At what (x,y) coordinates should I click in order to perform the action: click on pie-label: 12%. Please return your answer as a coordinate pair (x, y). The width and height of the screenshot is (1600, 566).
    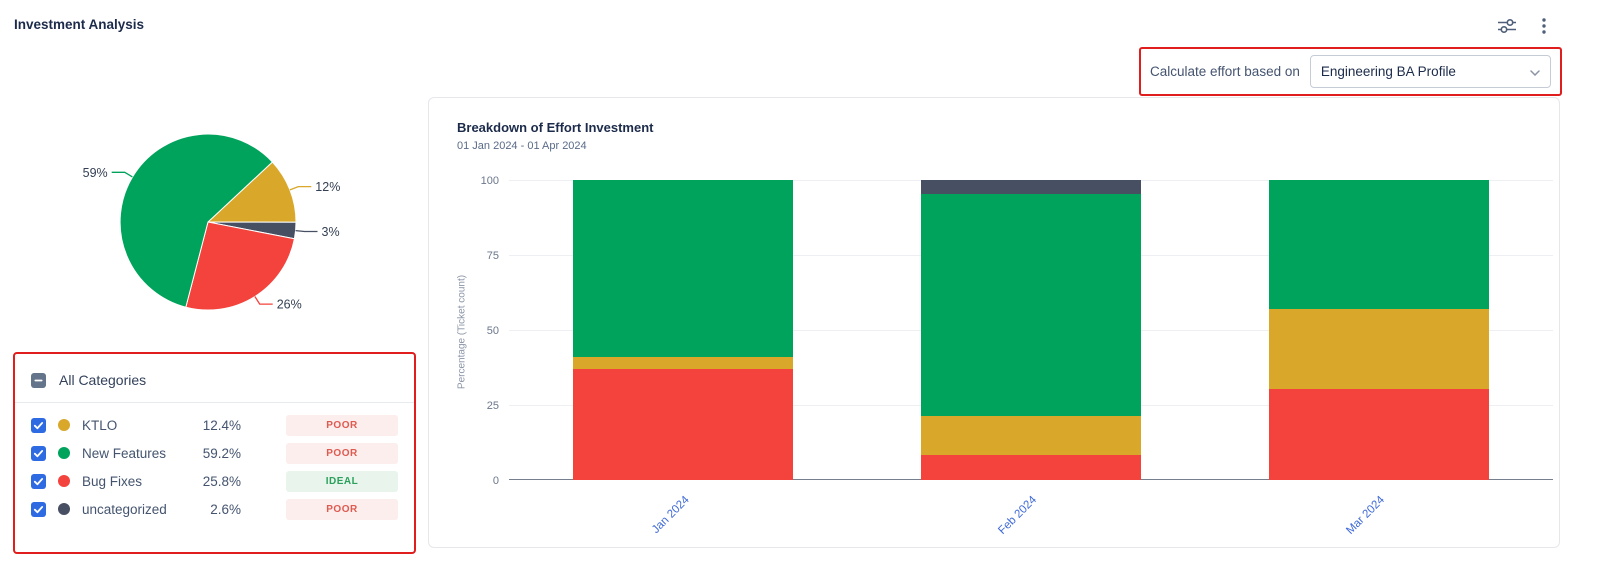
    Looking at the image, I should click on (327, 187).